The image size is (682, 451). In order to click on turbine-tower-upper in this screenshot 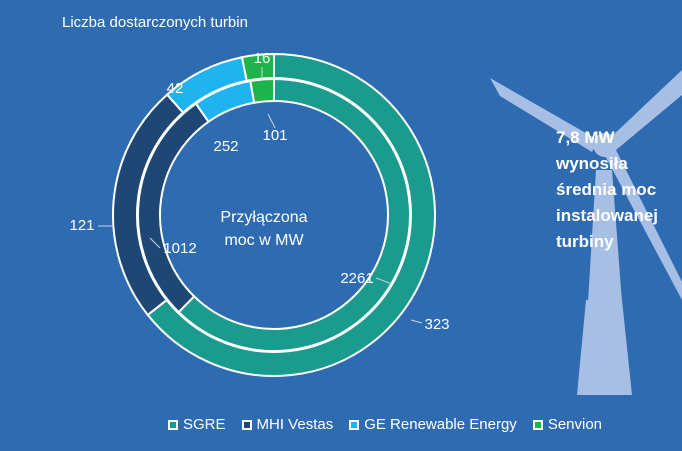, I will do `click(605, 236)`.